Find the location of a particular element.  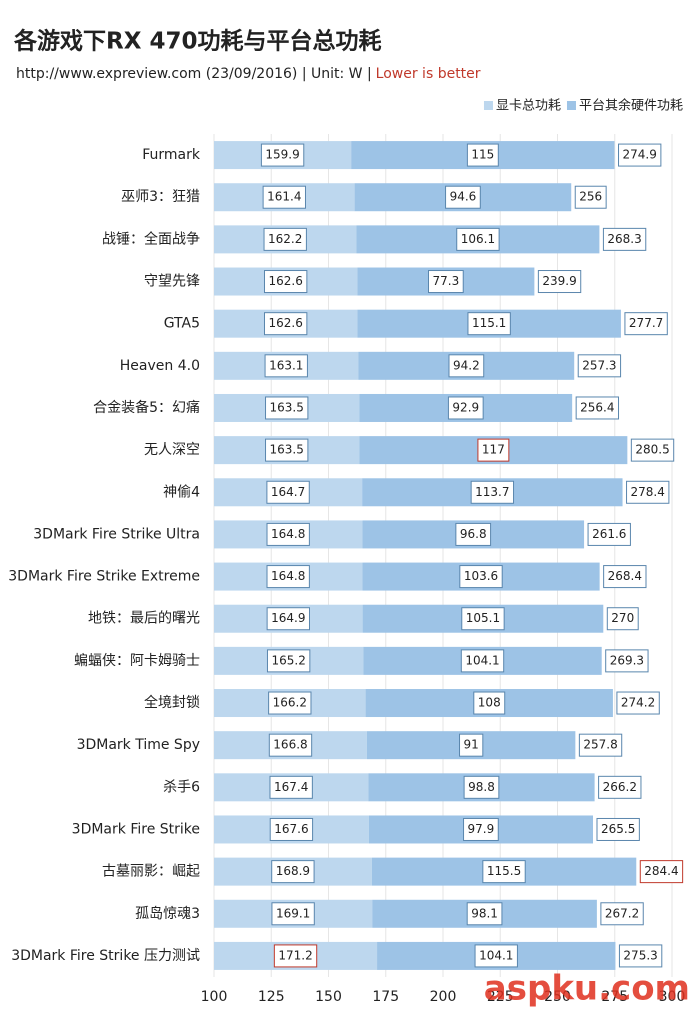

watermark: aspku.com is located at coordinates (587, 989).